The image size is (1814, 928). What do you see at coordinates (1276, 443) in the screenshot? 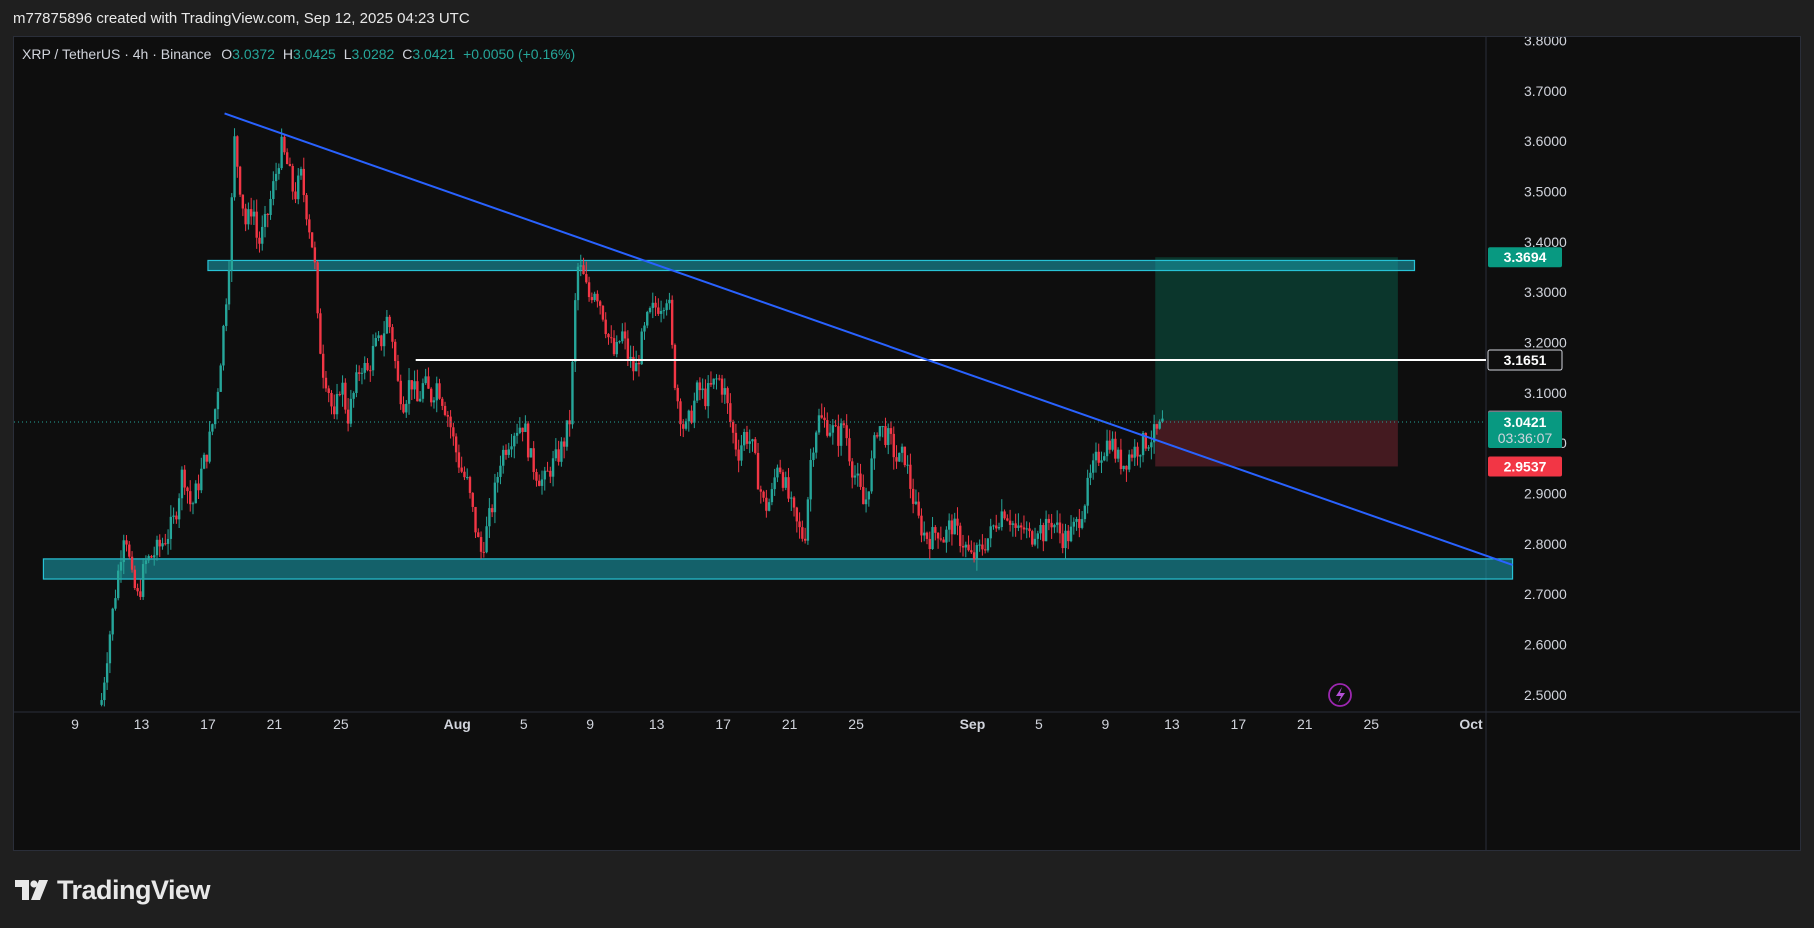
I see `stop-zone` at bounding box center [1276, 443].